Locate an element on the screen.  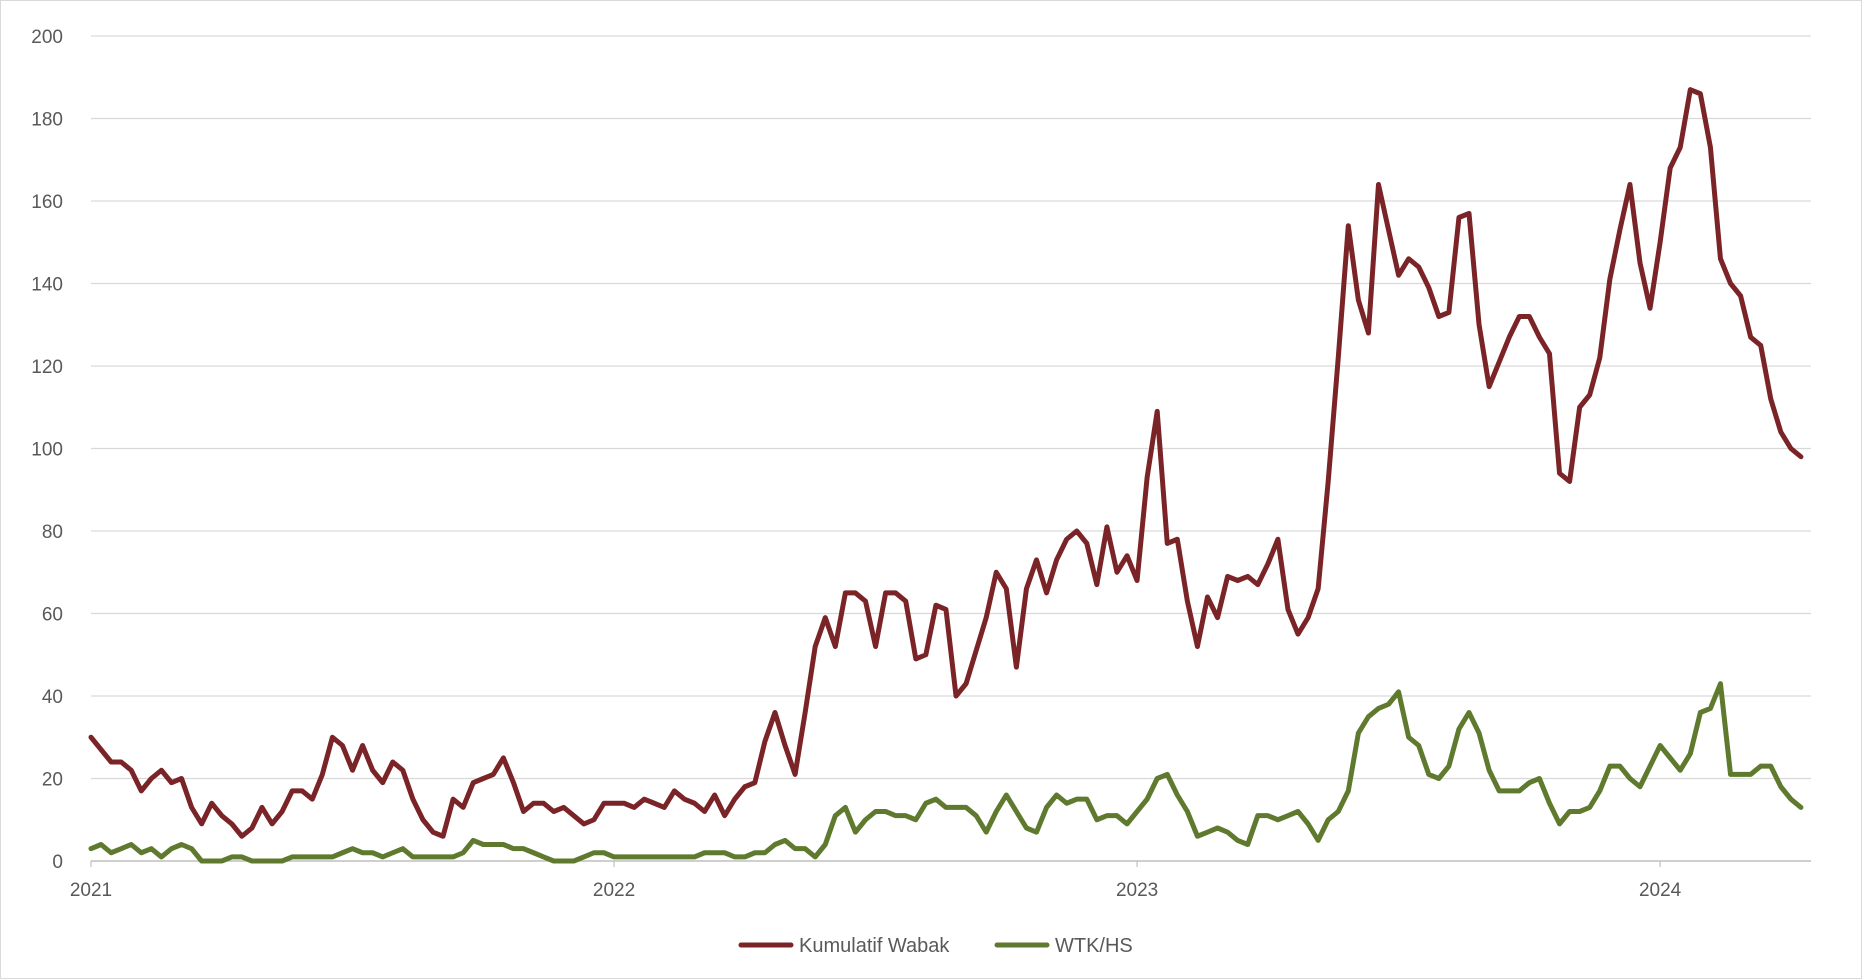
y-tick-label: 0 is located at coordinates (57, 862).